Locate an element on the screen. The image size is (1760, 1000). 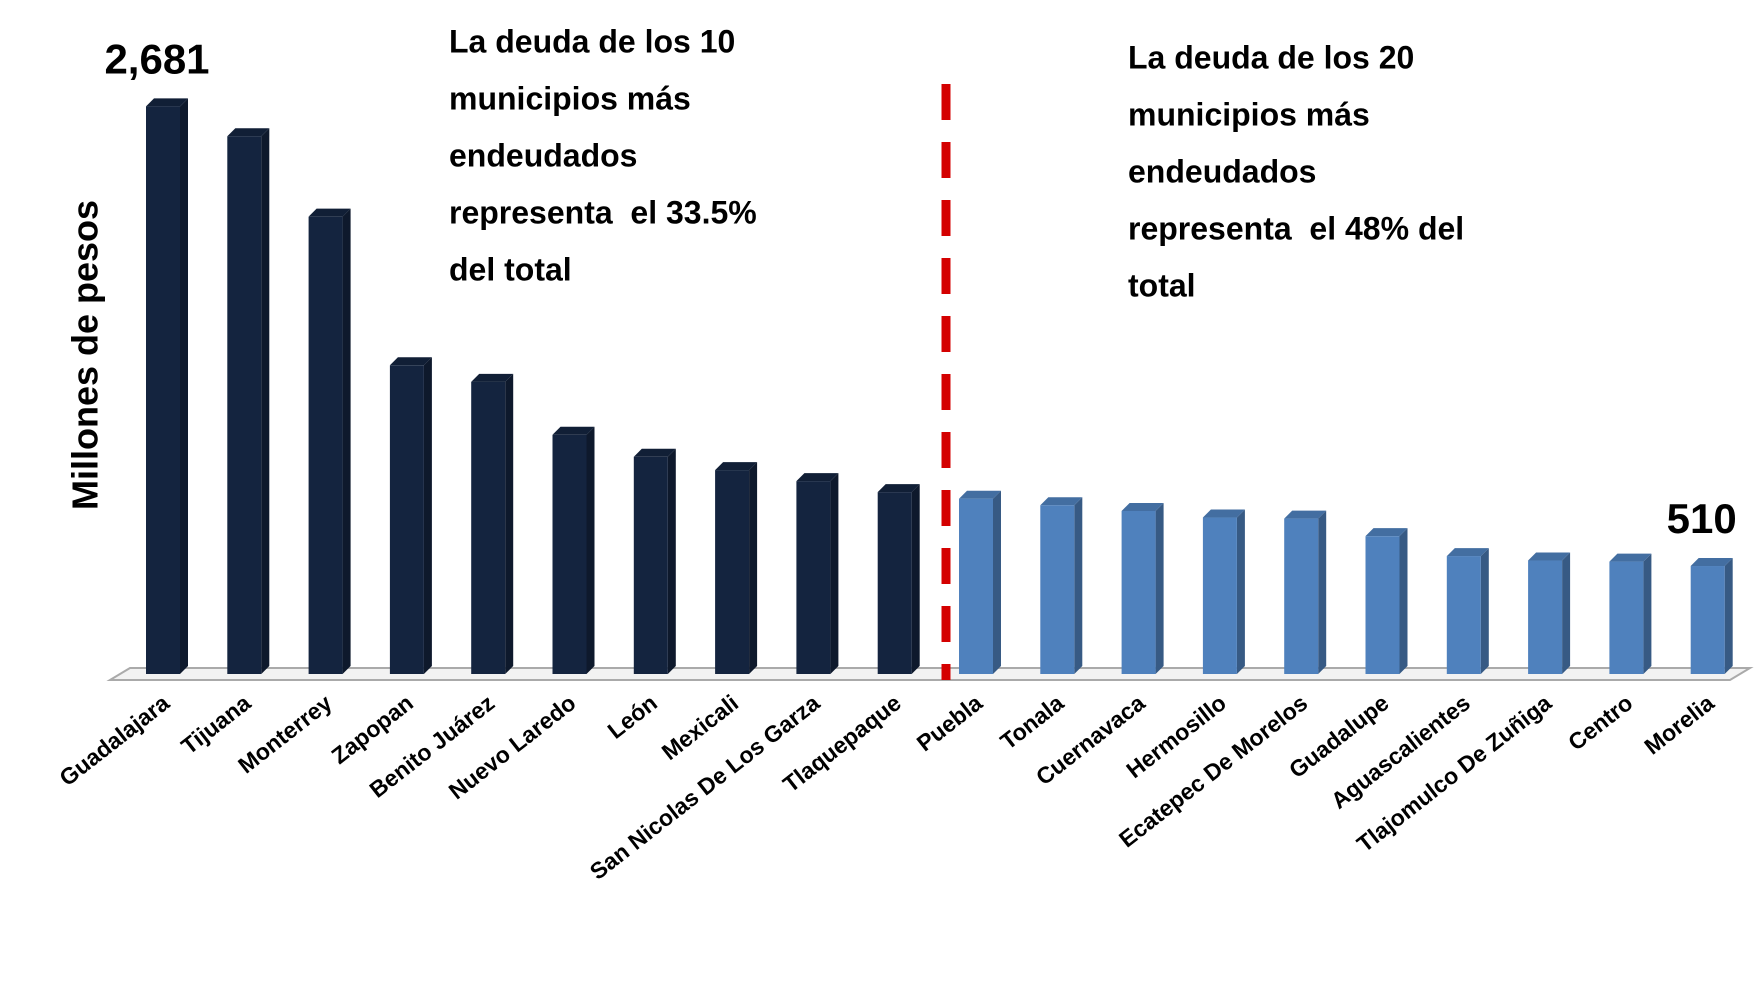
x-tick-label: Centro is located at coordinates (1600, 722).